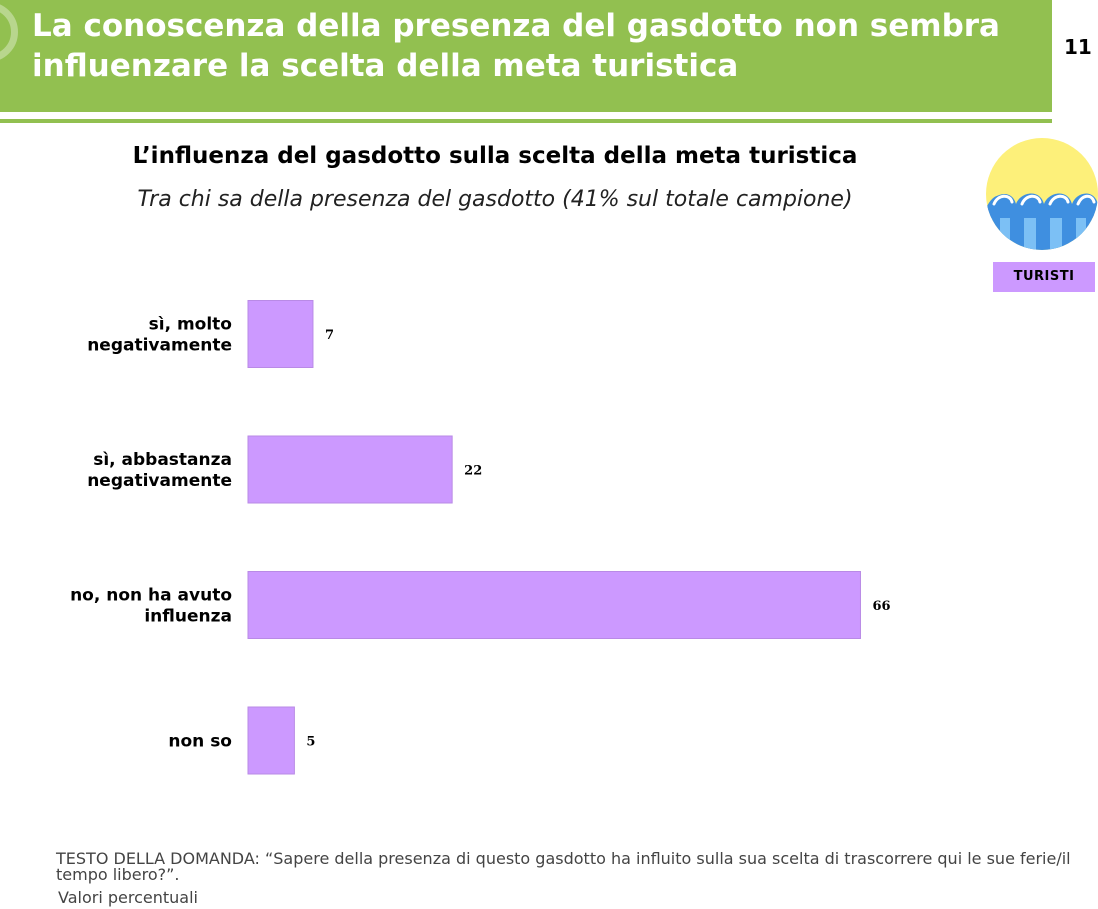 The image size is (1098, 909). I want to click on category-label-3: non so, so click(200, 742).